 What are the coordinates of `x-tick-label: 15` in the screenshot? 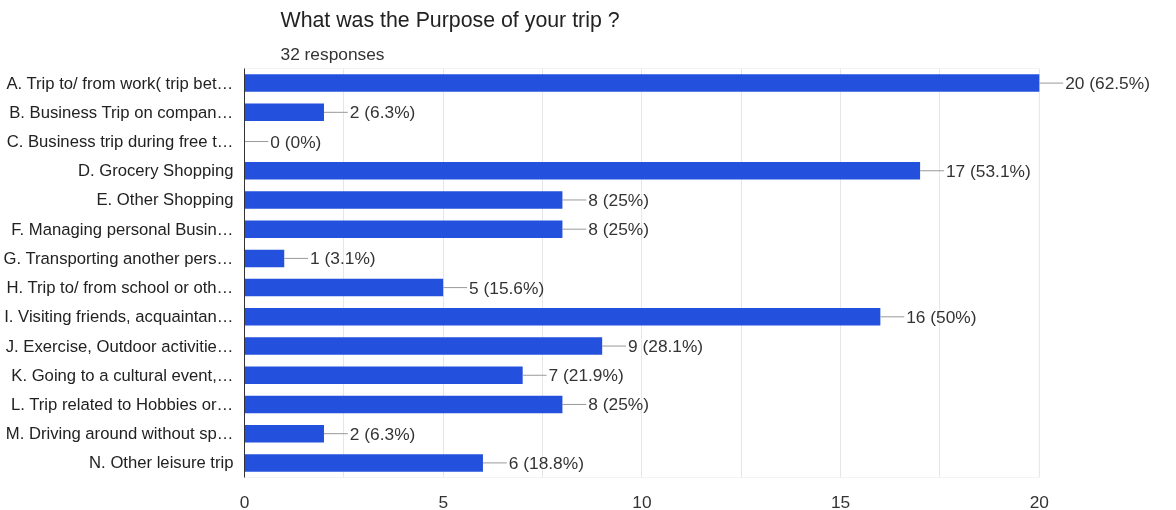 It's located at (840, 500).